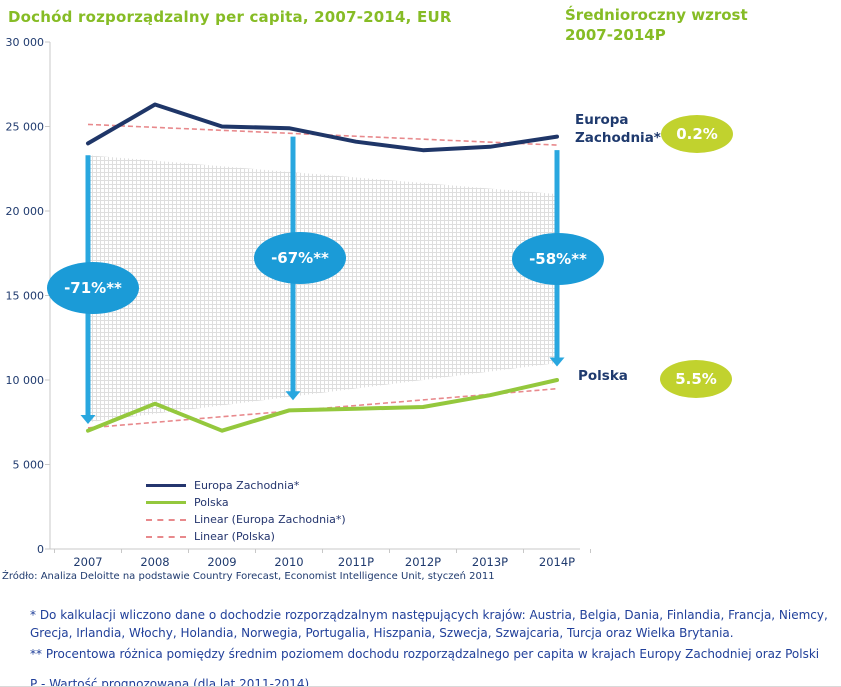  I want to click on x-axis-tick-label: 2007, so click(87, 562).